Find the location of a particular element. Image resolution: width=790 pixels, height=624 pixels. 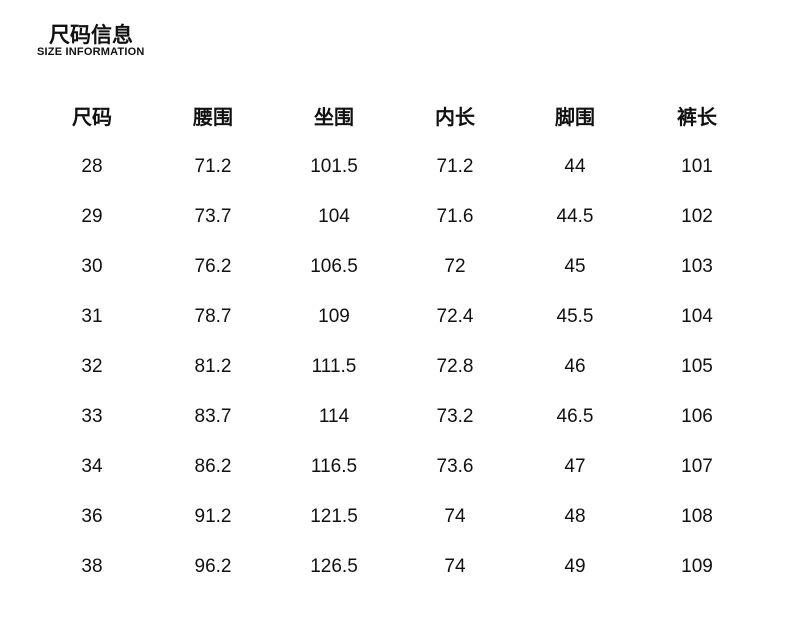

column-header: 尺码 is located at coordinates (92, 117).